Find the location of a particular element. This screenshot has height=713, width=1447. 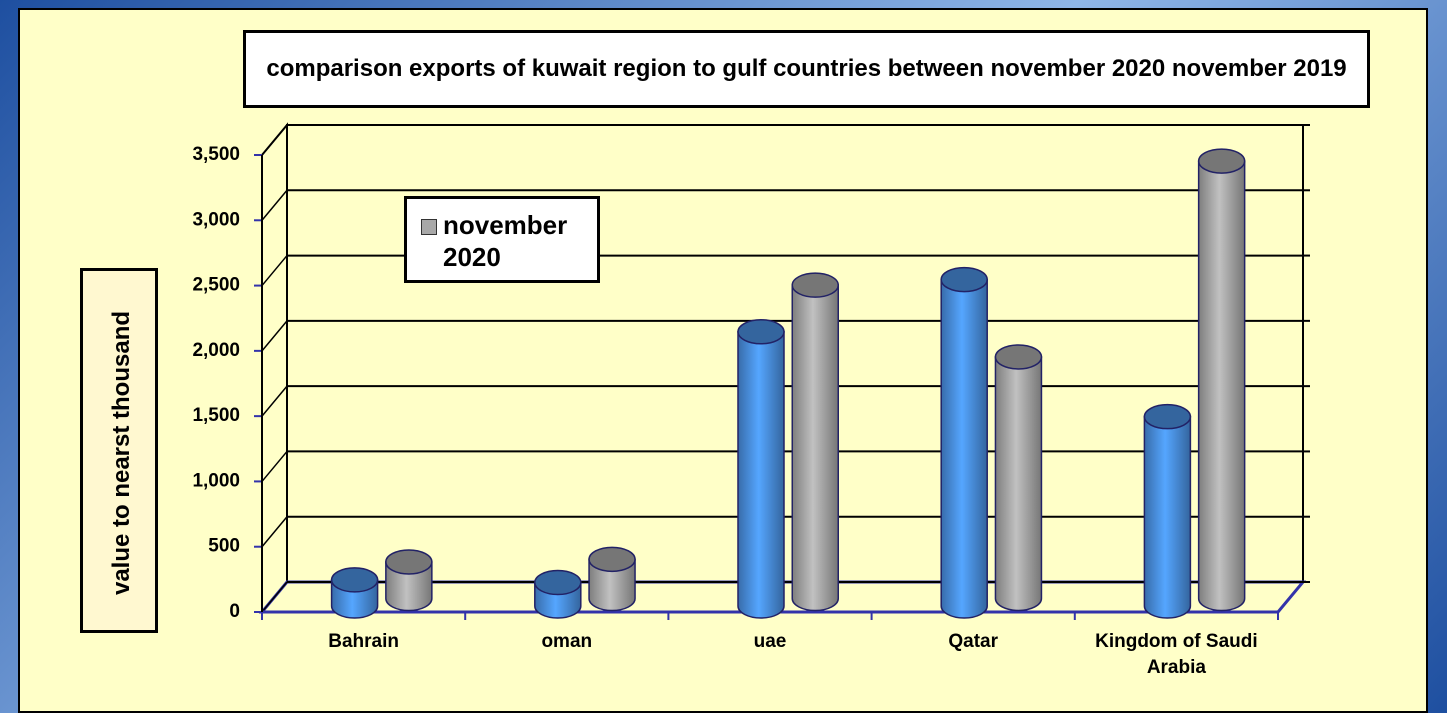

x-tick-label: Qatar is located at coordinates (973, 641).